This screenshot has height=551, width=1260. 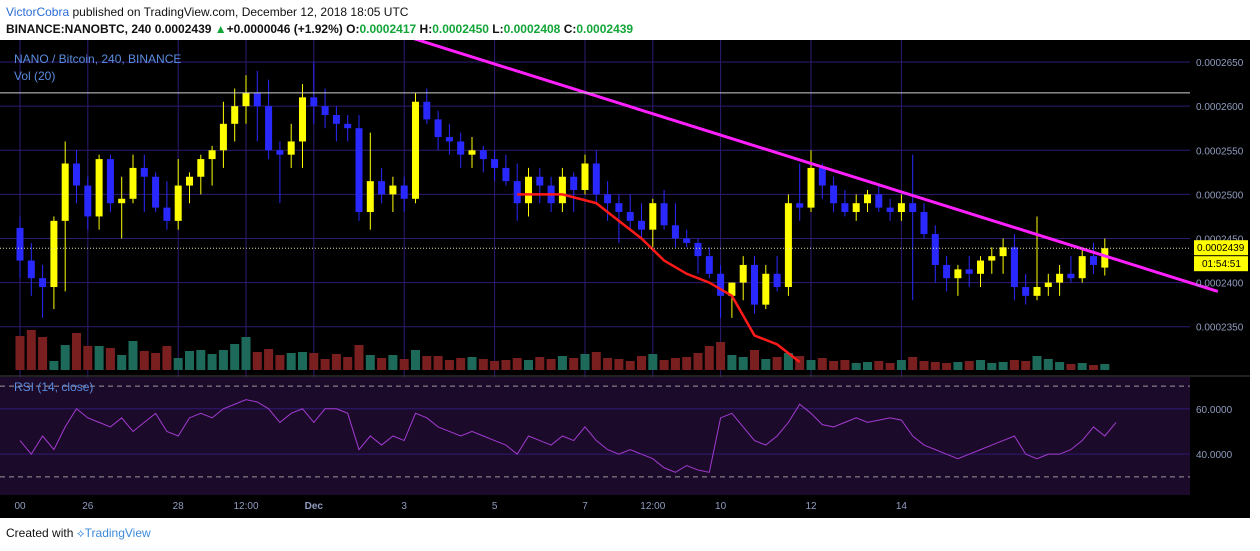 I want to click on price-tick-label: 0.0002600, so click(x=1220, y=107).